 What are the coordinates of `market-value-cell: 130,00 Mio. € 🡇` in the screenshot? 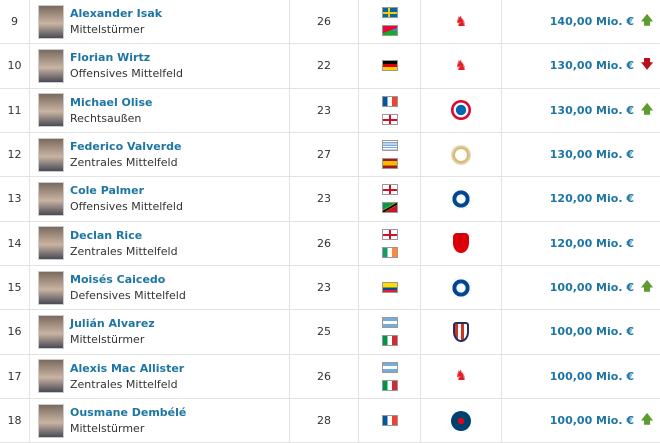 It's located at (581, 65).